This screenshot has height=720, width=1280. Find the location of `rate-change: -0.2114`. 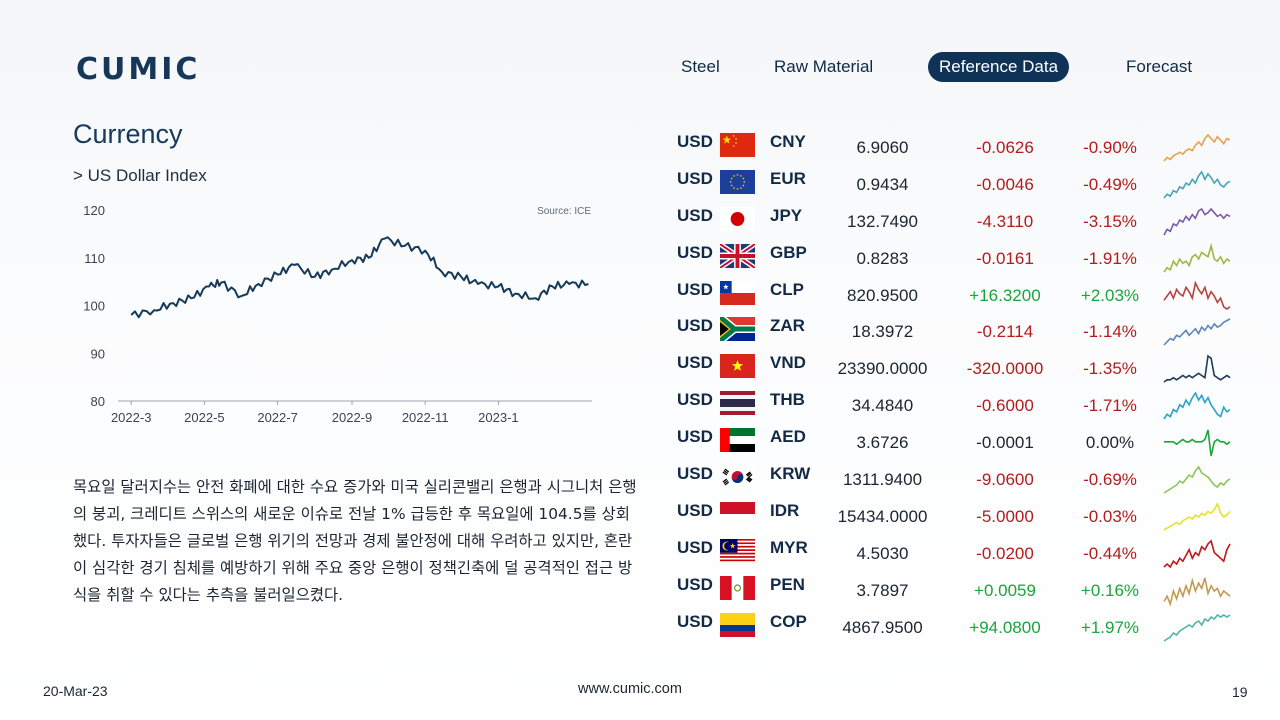

rate-change: -0.2114 is located at coordinates (1005, 332).